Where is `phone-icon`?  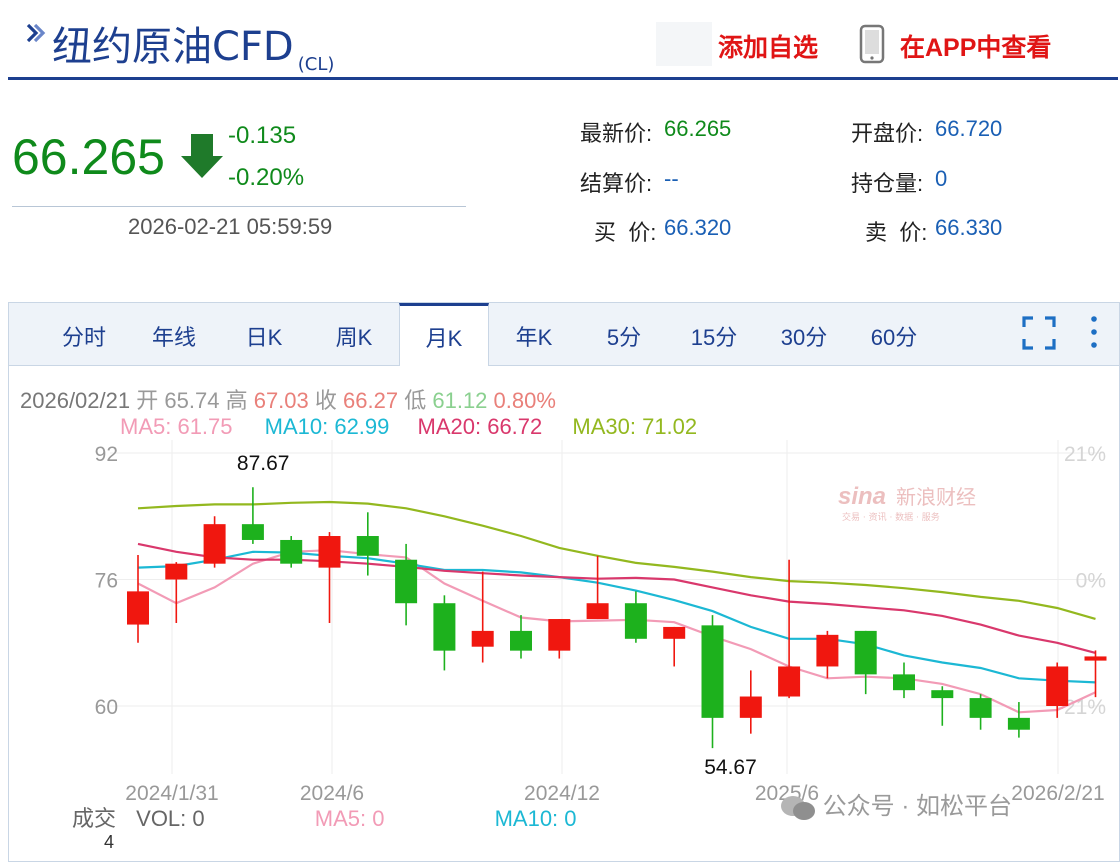 phone-icon is located at coordinates (872, 44).